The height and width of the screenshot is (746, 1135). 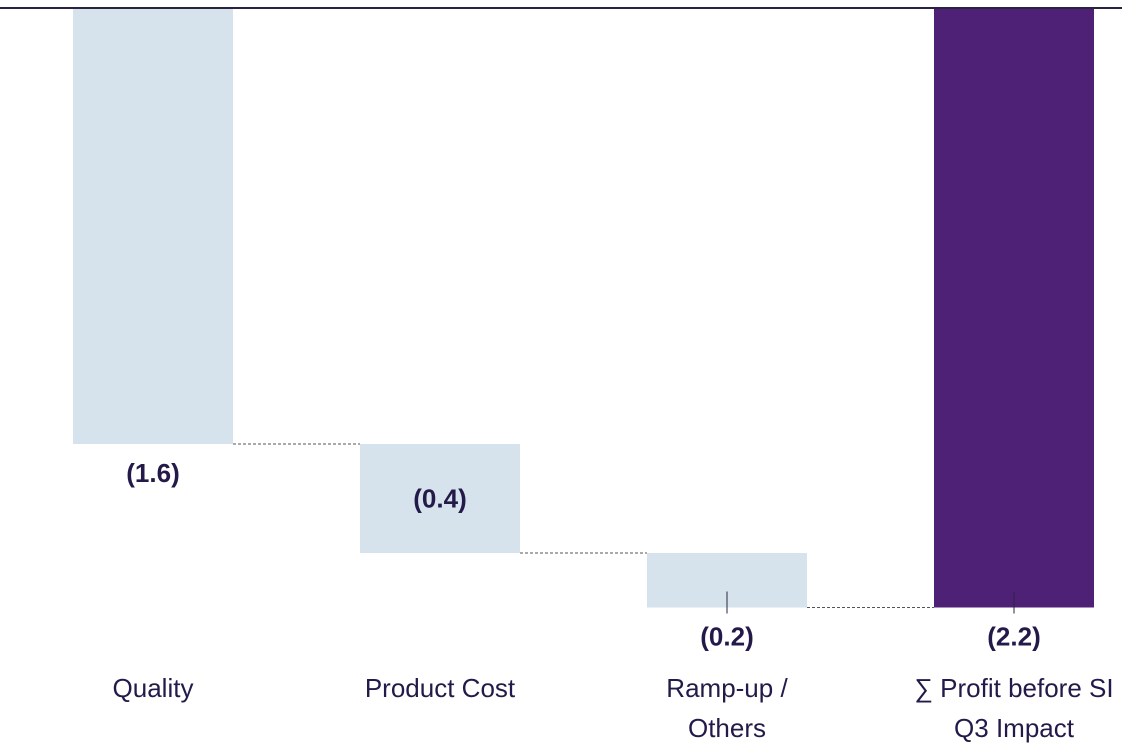 I want to click on category-label-2-line-1: Others, so click(x=727, y=728).